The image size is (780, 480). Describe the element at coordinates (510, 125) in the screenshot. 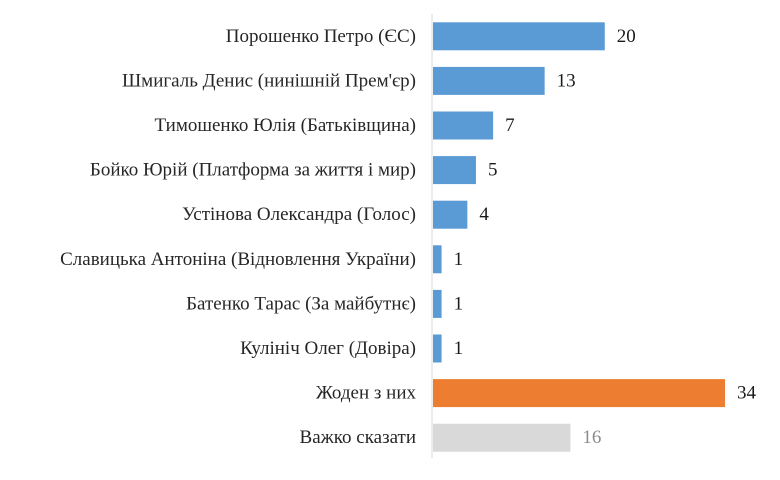

I see `value-label: 7` at that location.